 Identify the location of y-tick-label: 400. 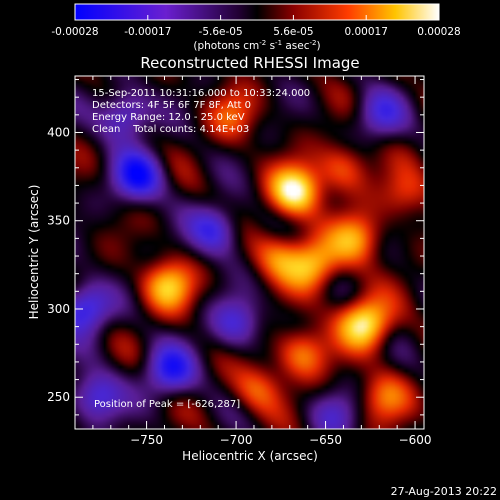
(58, 132).